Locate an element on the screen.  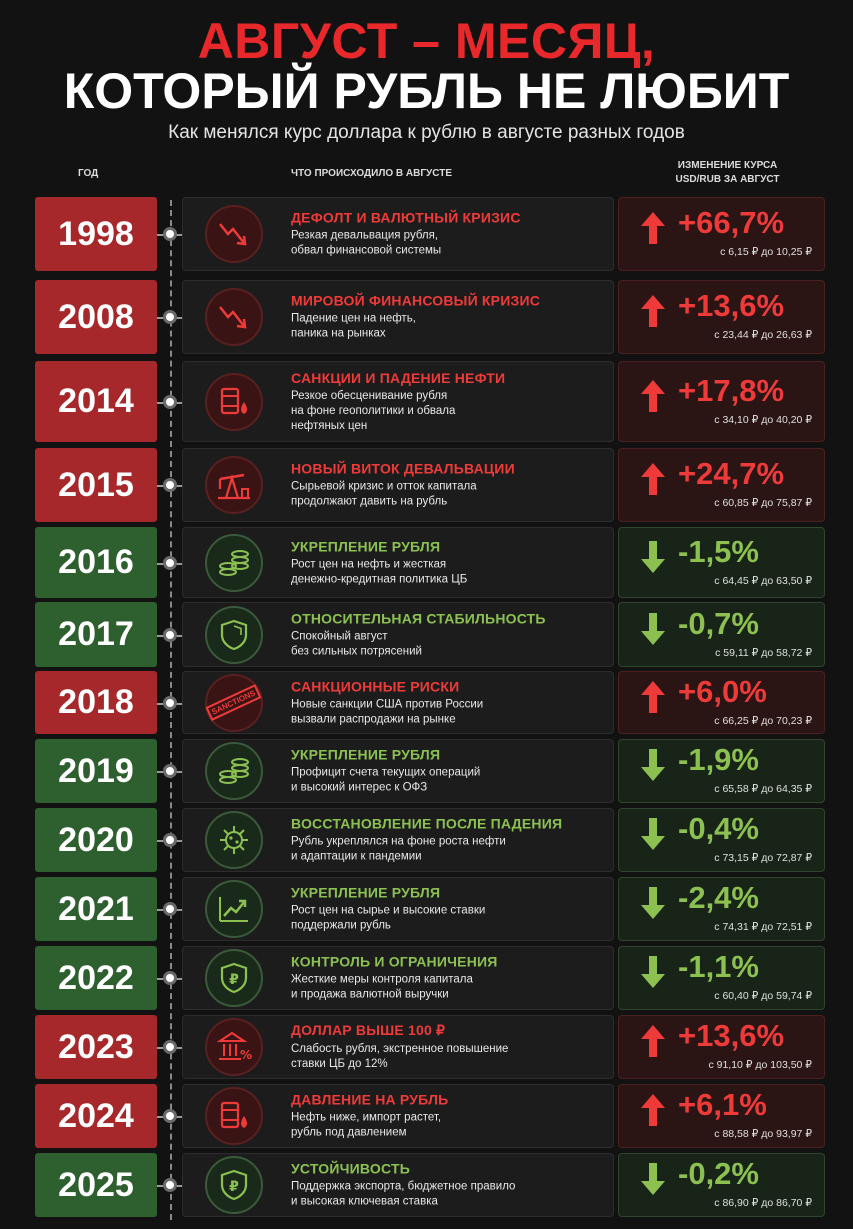
year-badge: 2014 is located at coordinates (96, 401).